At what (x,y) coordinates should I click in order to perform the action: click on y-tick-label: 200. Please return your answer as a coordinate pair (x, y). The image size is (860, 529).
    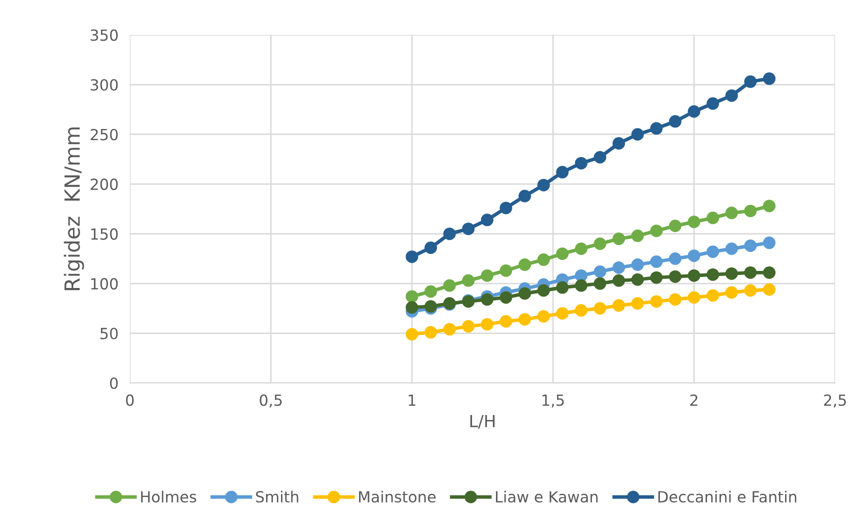
    Looking at the image, I should click on (104, 184).